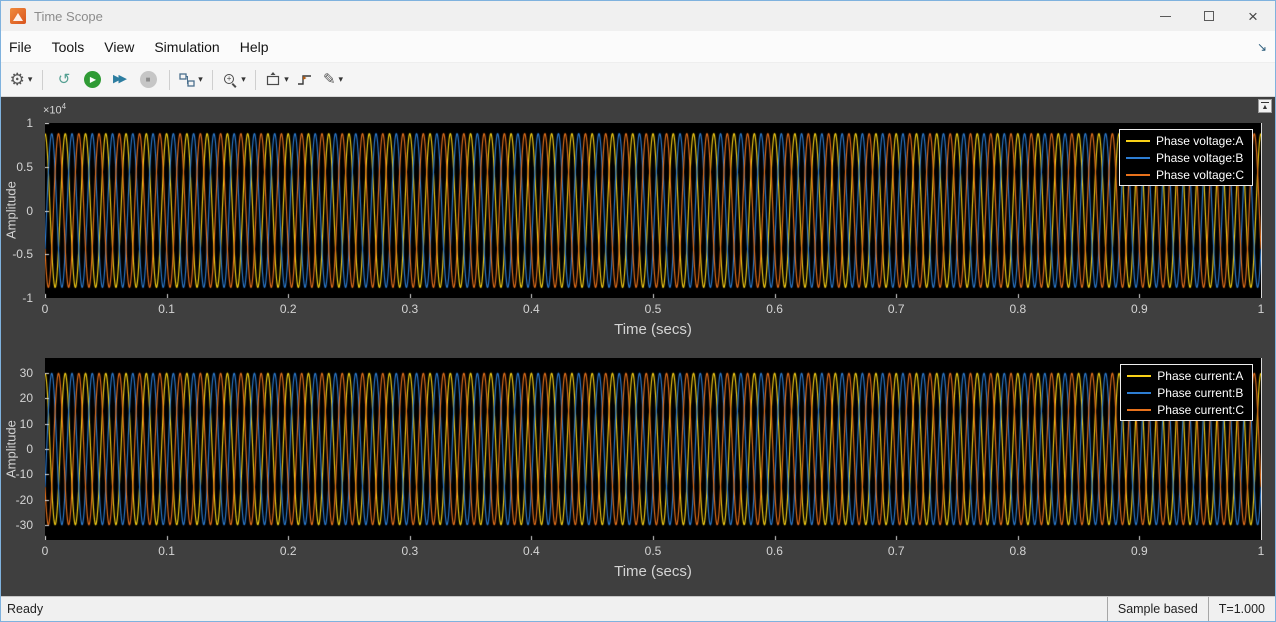 This screenshot has width=1276, height=622. What do you see at coordinates (653, 571) in the screenshot?
I see `current-x-axis-label: Time (secs)` at bounding box center [653, 571].